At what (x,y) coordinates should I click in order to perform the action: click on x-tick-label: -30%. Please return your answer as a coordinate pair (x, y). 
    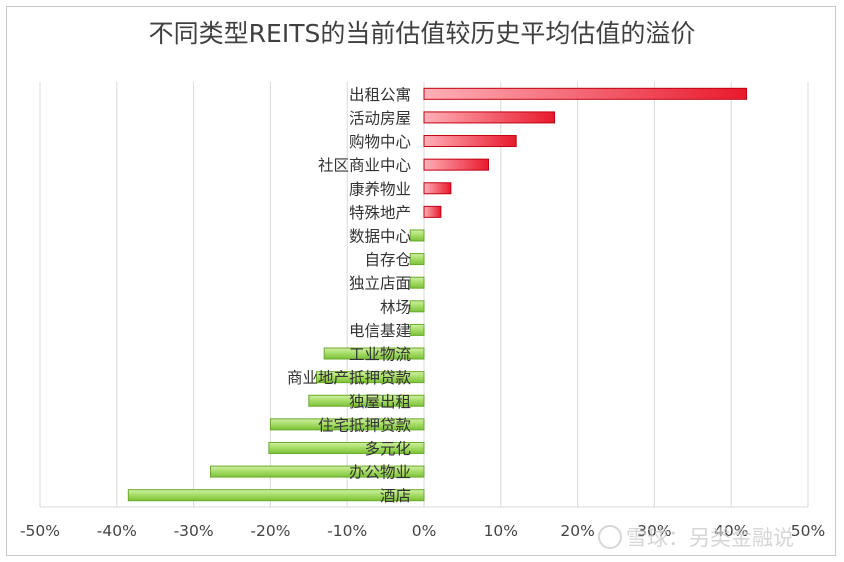
    Looking at the image, I should click on (194, 531).